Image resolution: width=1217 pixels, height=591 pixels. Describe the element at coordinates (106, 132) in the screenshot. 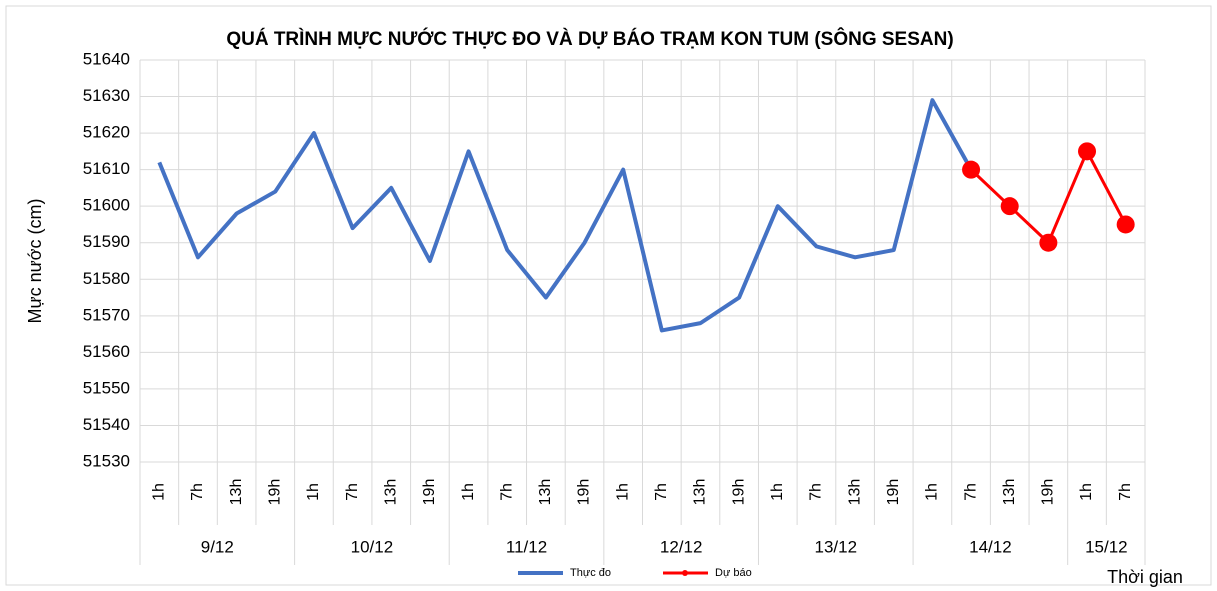

I see `y-tick-label: 51620` at that location.